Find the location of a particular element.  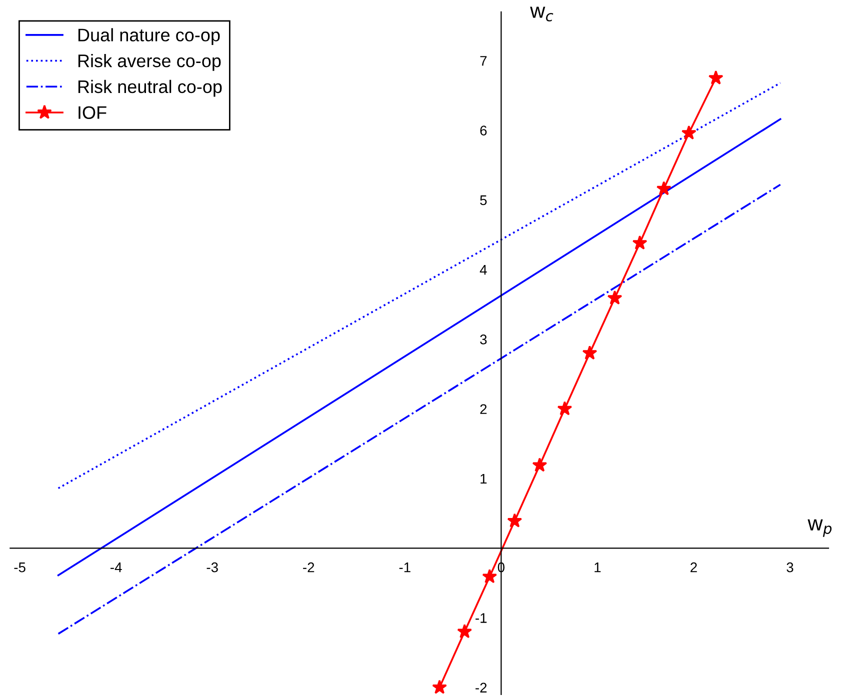

legend-label: IOF is located at coordinates (92, 112).